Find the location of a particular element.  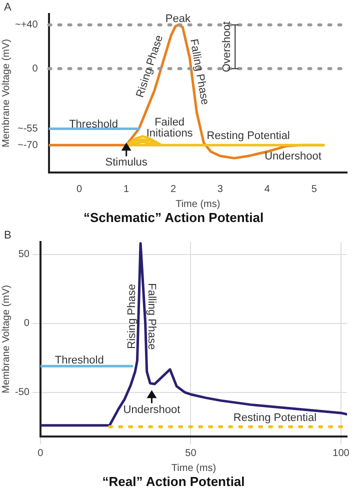

text: “Real” Action Potential is located at coordinates (173, 481).